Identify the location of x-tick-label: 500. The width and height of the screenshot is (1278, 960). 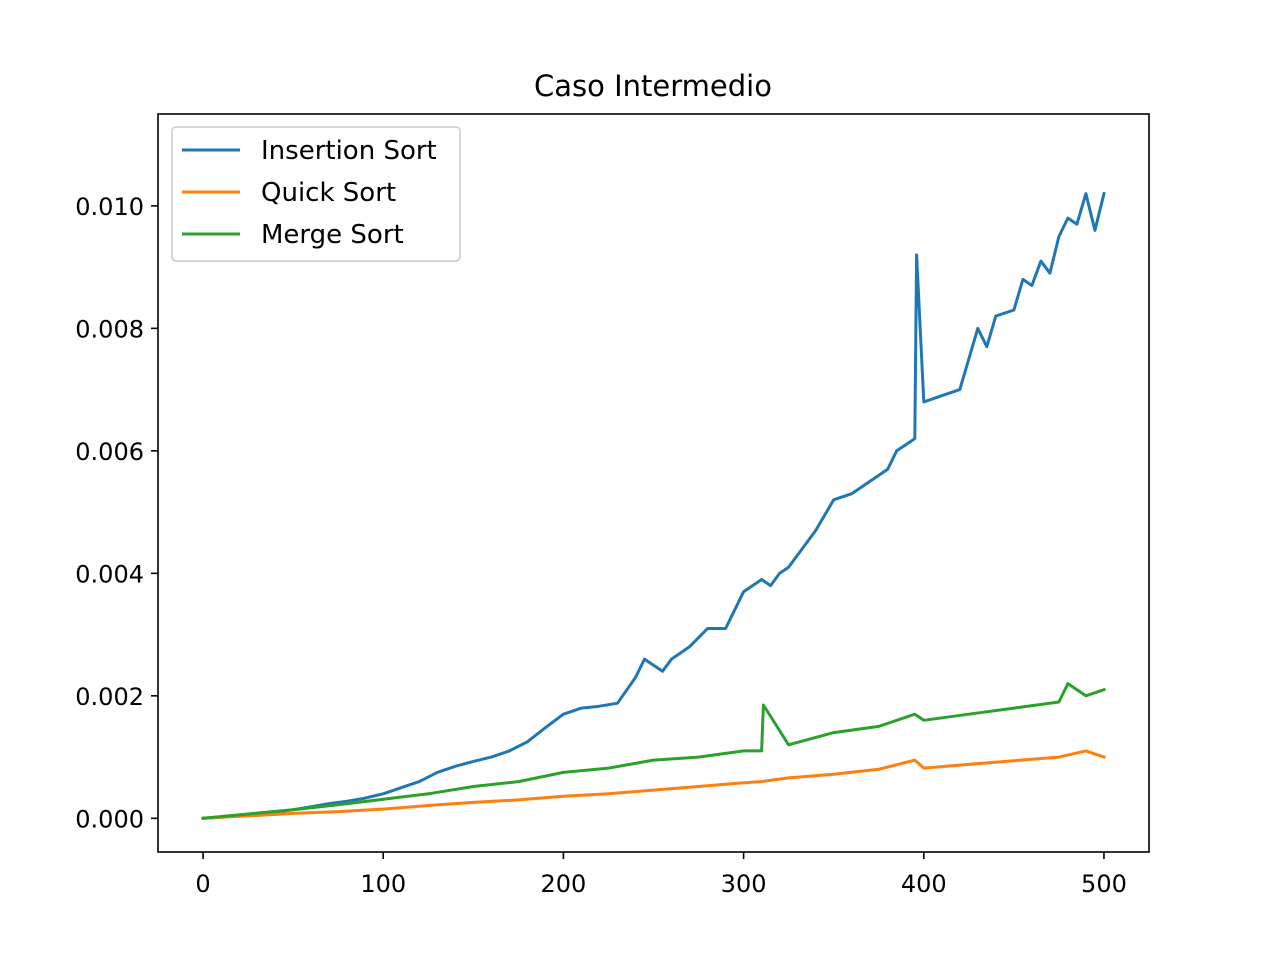
(1104, 884).